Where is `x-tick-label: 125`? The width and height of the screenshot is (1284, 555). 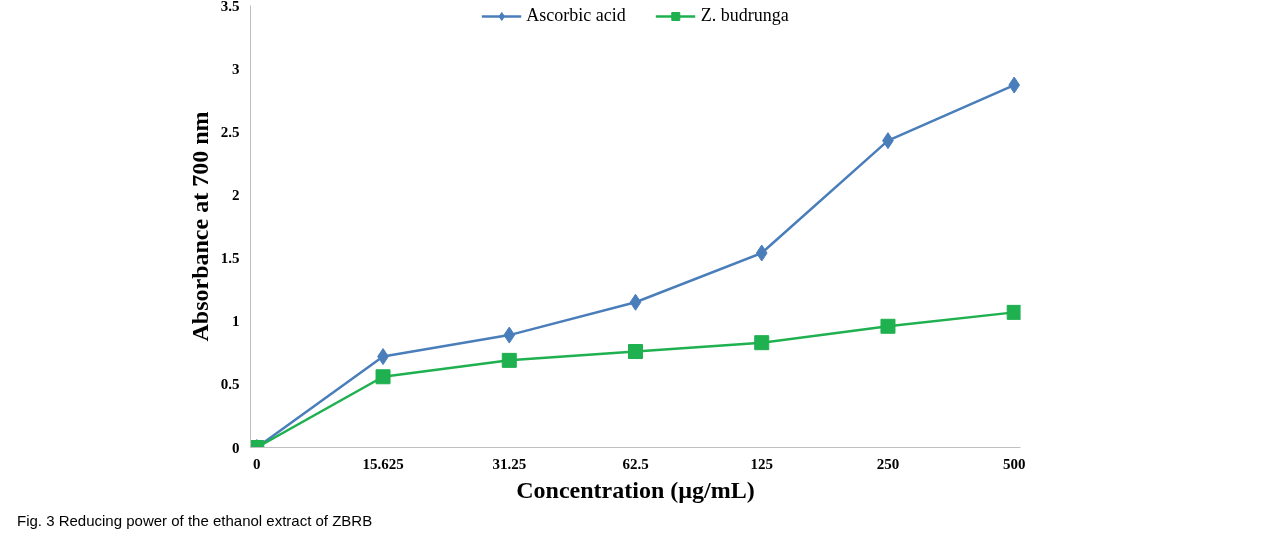
x-tick-label: 125 is located at coordinates (761, 463).